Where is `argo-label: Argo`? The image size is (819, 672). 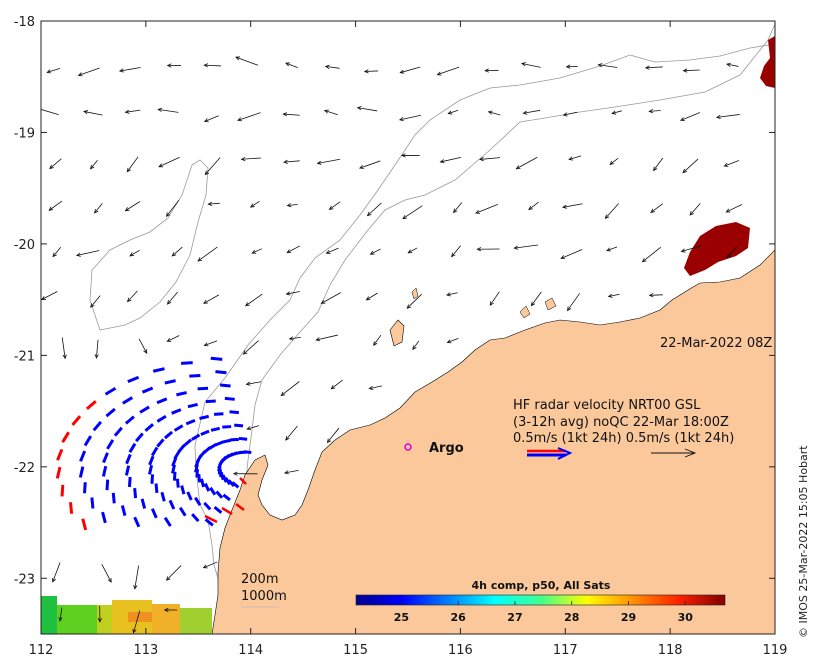
argo-label: Argo is located at coordinates (446, 448).